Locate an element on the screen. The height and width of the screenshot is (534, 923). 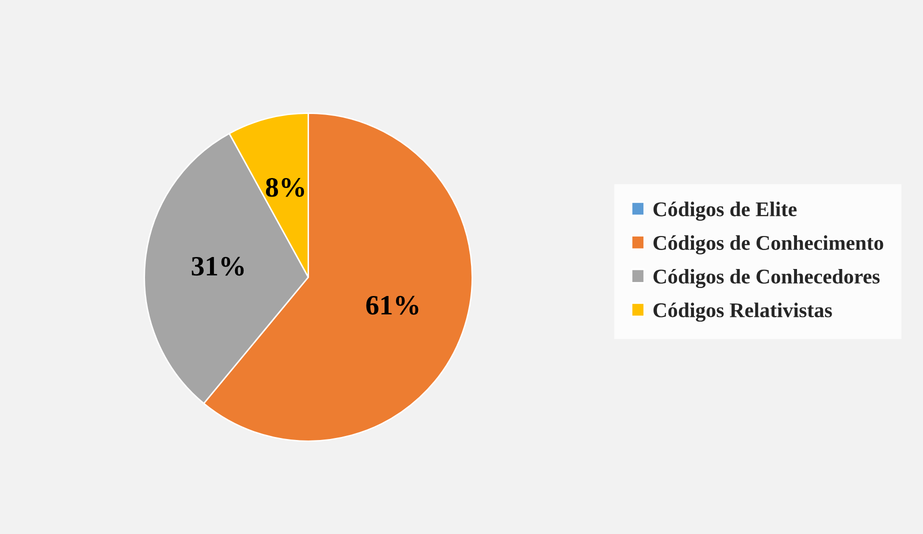
legend-label: Códigos de Conhecimento is located at coordinates (769, 244).